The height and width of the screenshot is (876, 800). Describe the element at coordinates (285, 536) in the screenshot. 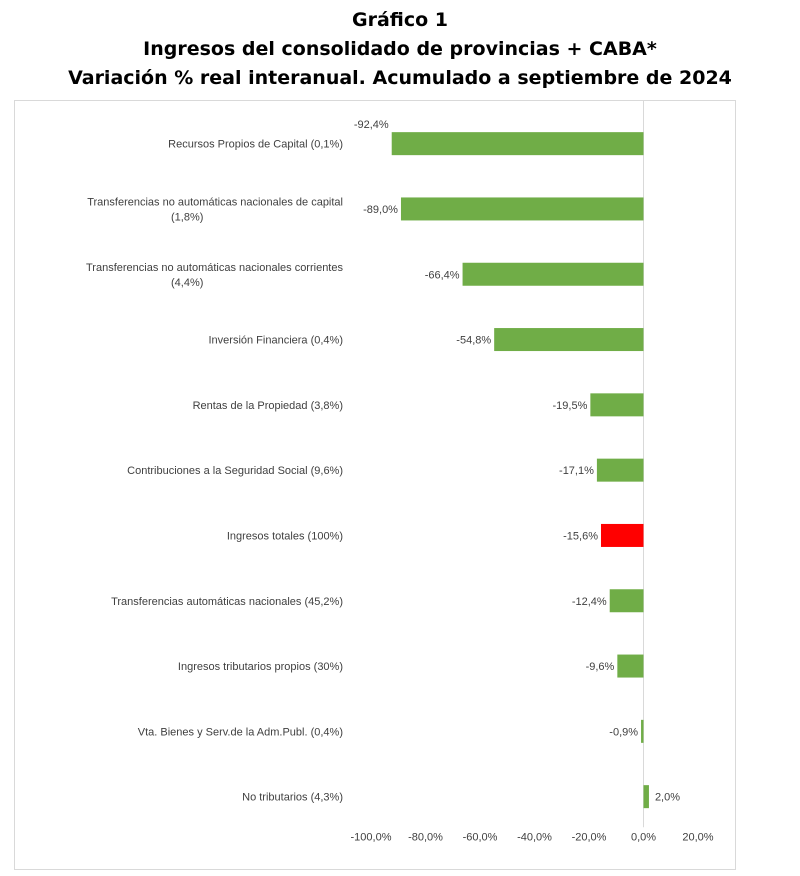

I see `category-label-6: Ingresos totales (100%)` at that location.